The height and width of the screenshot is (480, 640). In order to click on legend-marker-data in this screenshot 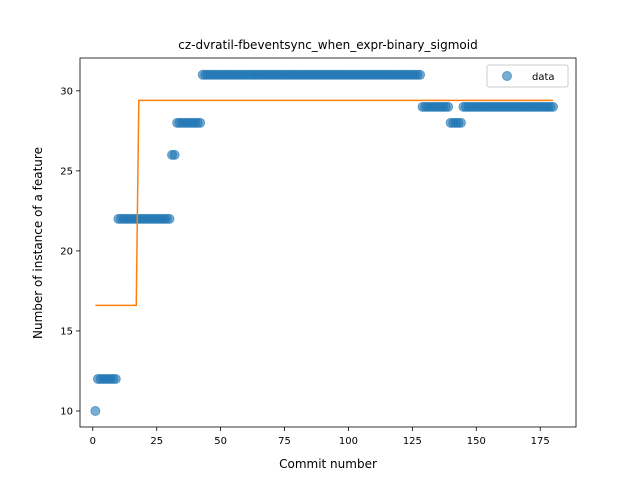, I will do `click(507, 76)`.